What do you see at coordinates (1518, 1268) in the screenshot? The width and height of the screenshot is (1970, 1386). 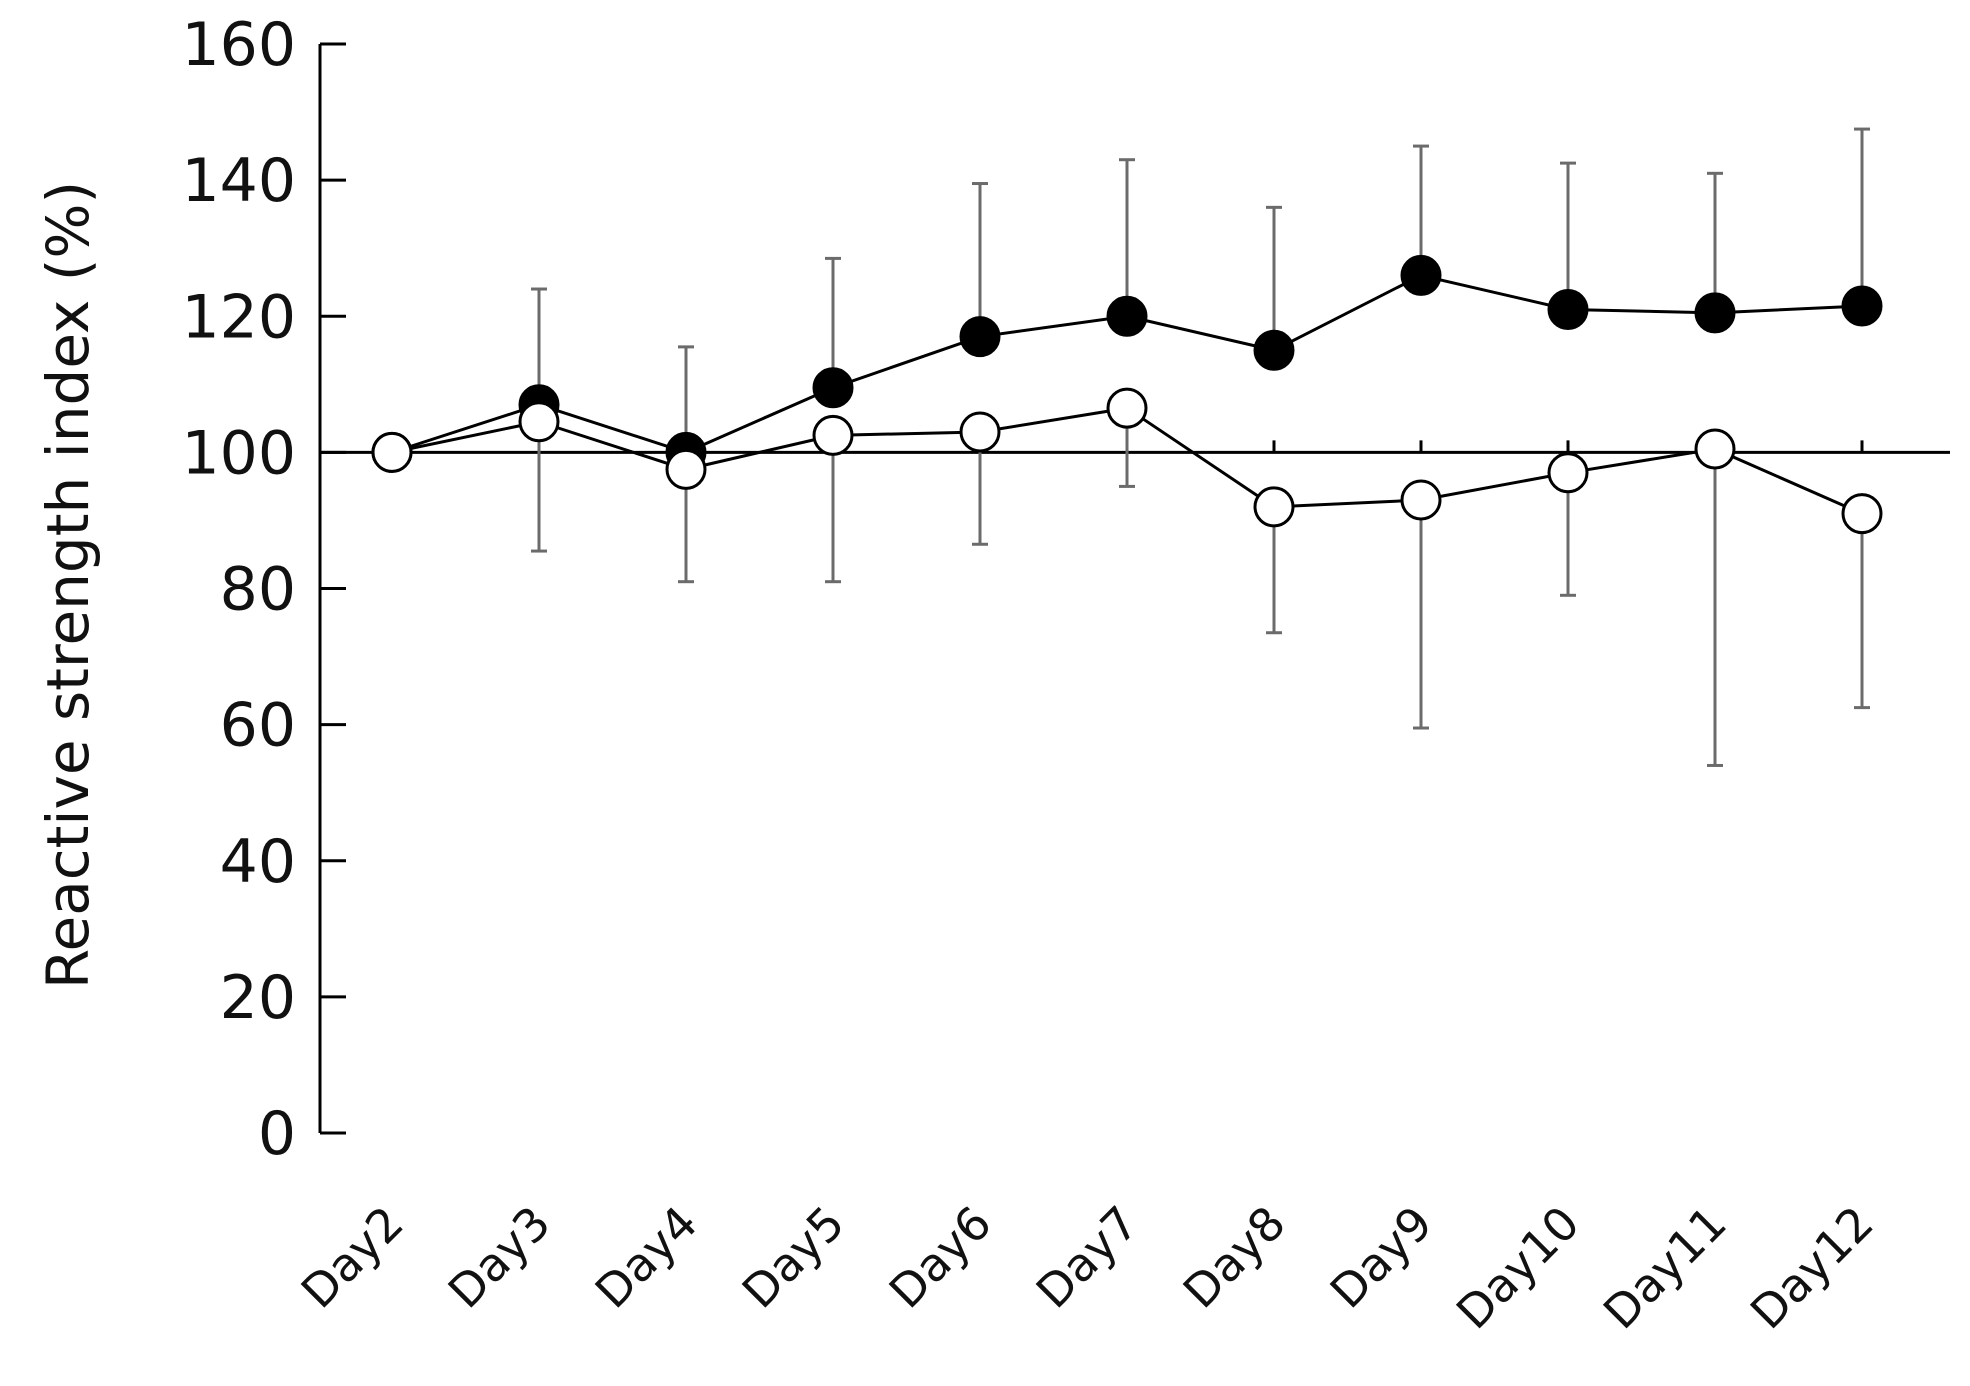 I see `x-tick-label: Day10` at bounding box center [1518, 1268].